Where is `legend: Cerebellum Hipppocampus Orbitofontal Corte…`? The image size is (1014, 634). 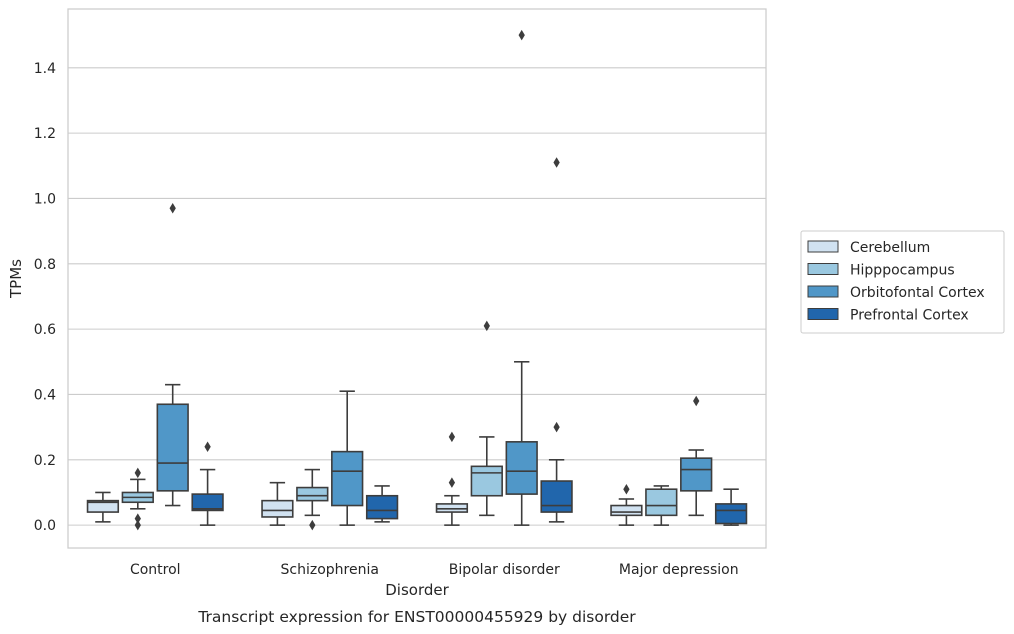
legend: Cerebellum Hipppocampus Orbitofontal Corte… is located at coordinates (902, 282).